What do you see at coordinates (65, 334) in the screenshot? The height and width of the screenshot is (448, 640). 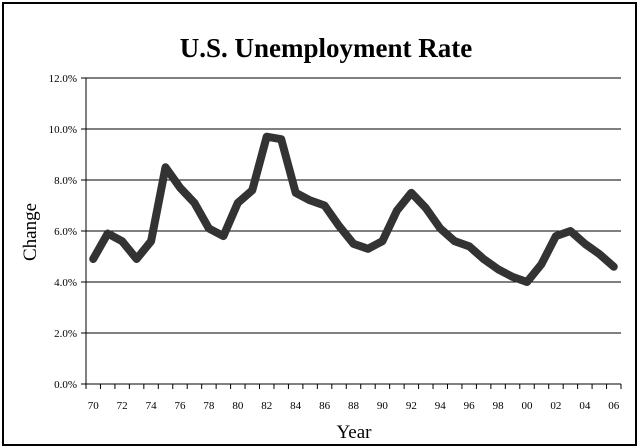 I see `y-tick-label: 2.0%` at bounding box center [65, 334].